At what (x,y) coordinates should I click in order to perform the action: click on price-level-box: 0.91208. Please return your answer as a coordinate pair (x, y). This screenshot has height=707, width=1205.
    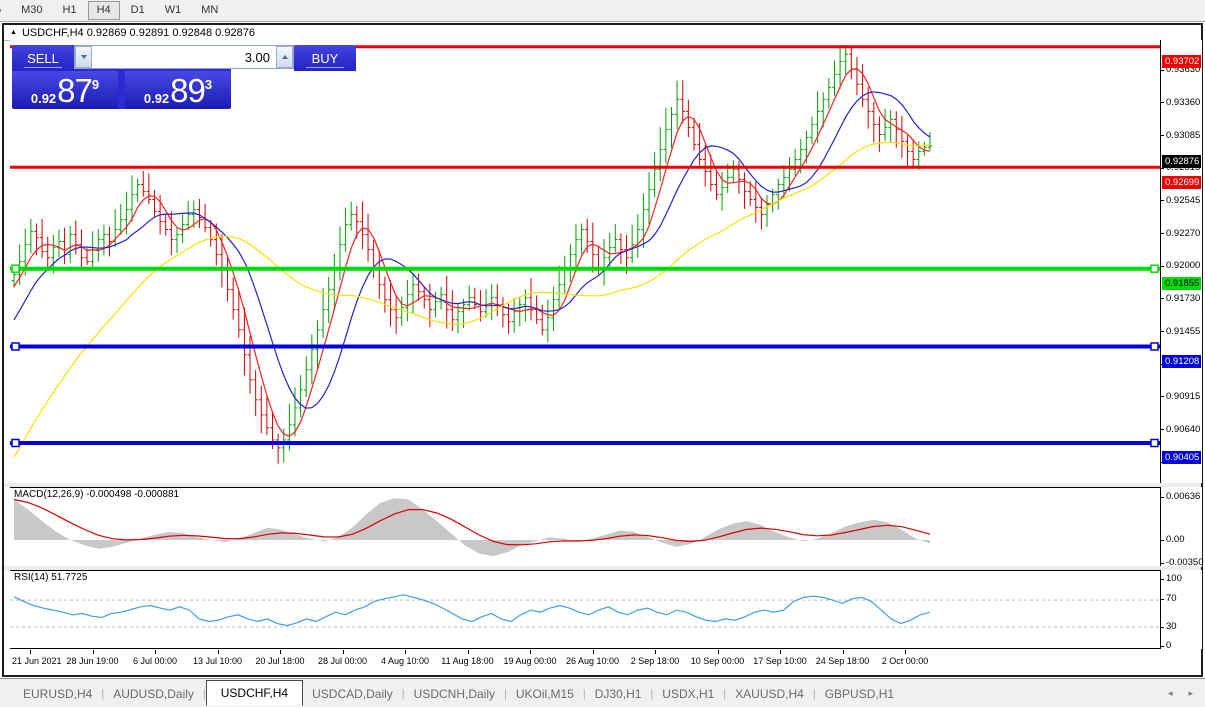
    Looking at the image, I should click on (1181, 361).